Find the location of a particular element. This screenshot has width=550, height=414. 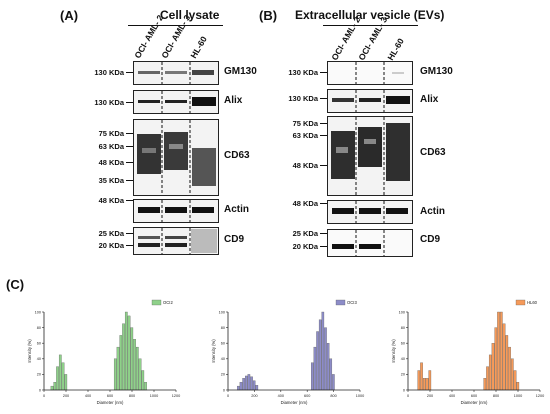

blot-cd63-b is located at coordinates (370, 156).